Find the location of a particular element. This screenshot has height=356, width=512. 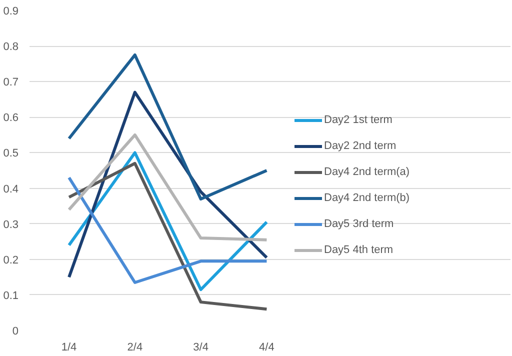

x-tick-label: 2/4 is located at coordinates (135, 348).